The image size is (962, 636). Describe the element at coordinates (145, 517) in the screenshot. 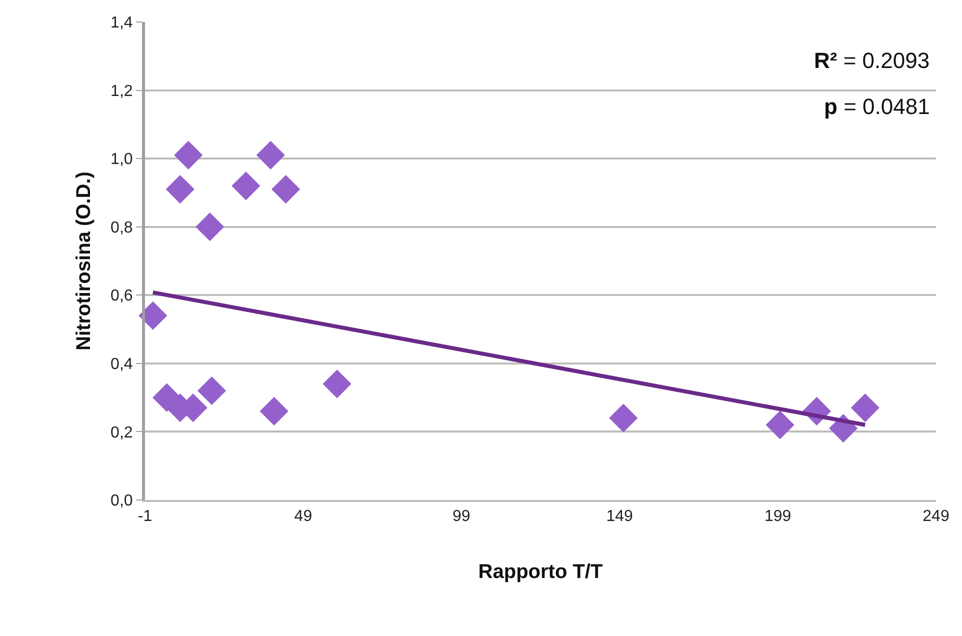

I see `x-tick-label: -1` at that location.